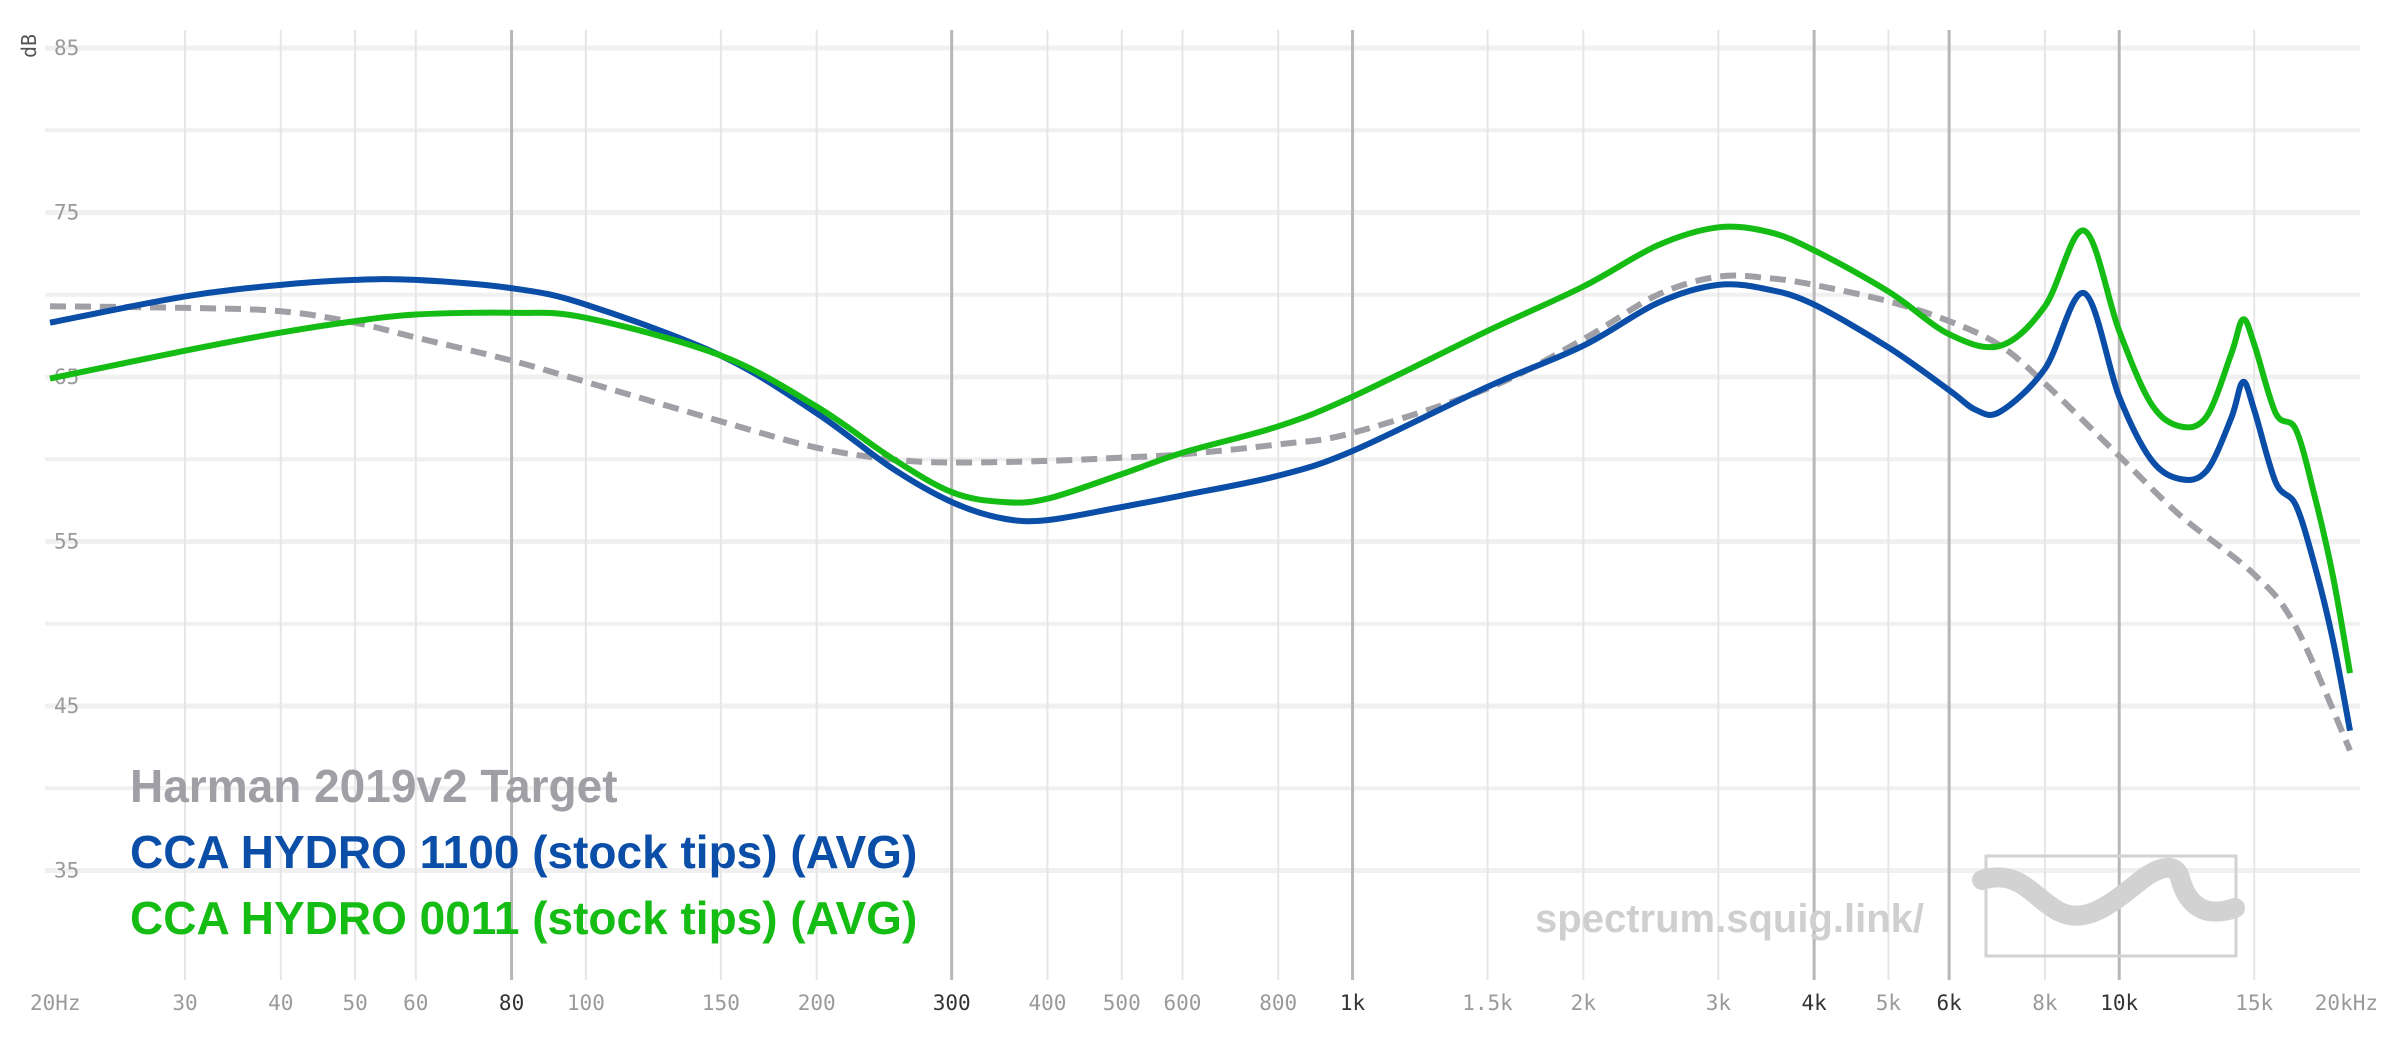  What do you see at coordinates (184, 1003) in the screenshot?
I see `x-tick-label: 30` at bounding box center [184, 1003].